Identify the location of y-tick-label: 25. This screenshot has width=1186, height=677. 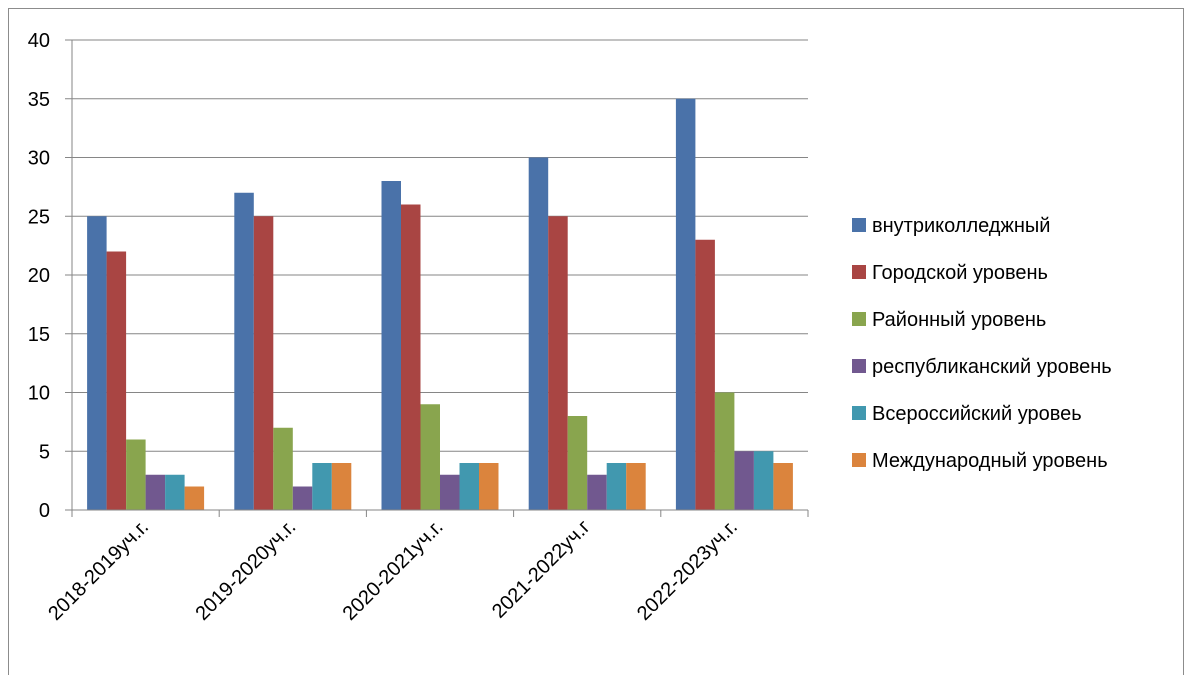
(39, 217).